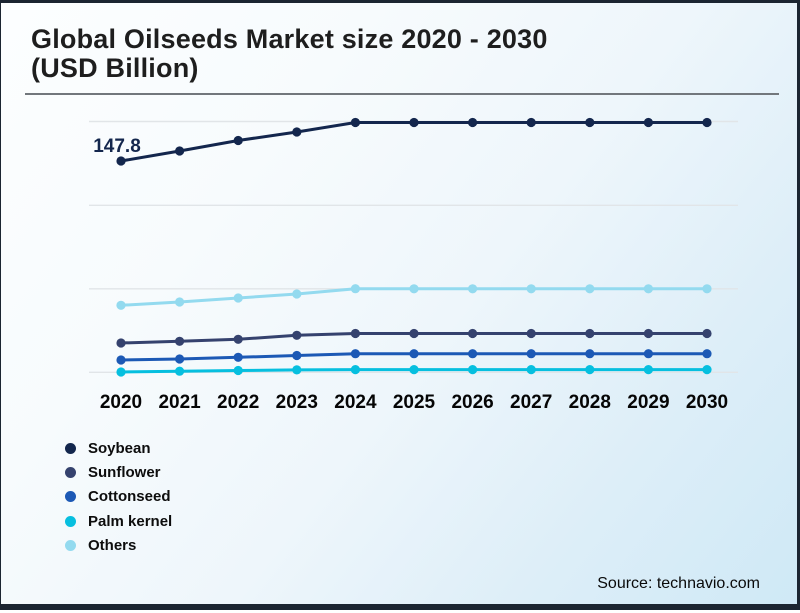  Describe the element at coordinates (117, 146) in the screenshot. I see `data-label-soybean-2020: 147.8` at that location.